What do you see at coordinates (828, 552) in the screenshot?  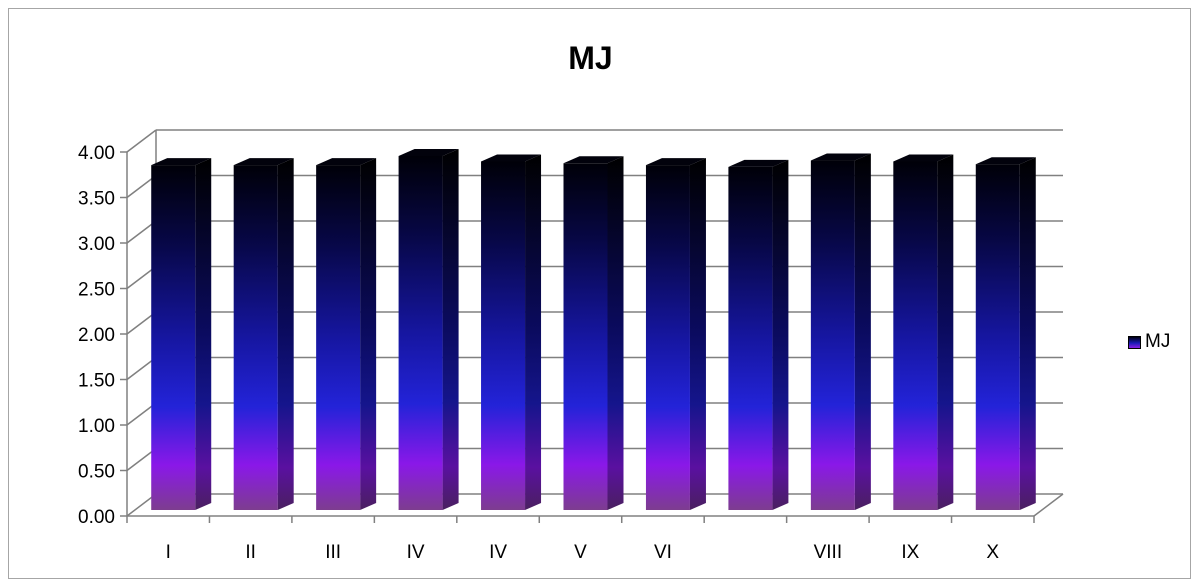 I see `x-tick-label: VIII` at bounding box center [828, 552].